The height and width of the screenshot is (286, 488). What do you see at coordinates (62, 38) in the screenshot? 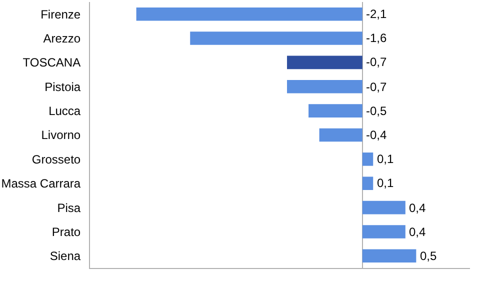
I see `y-tick-label: Arezzo` at bounding box center [62, 38].